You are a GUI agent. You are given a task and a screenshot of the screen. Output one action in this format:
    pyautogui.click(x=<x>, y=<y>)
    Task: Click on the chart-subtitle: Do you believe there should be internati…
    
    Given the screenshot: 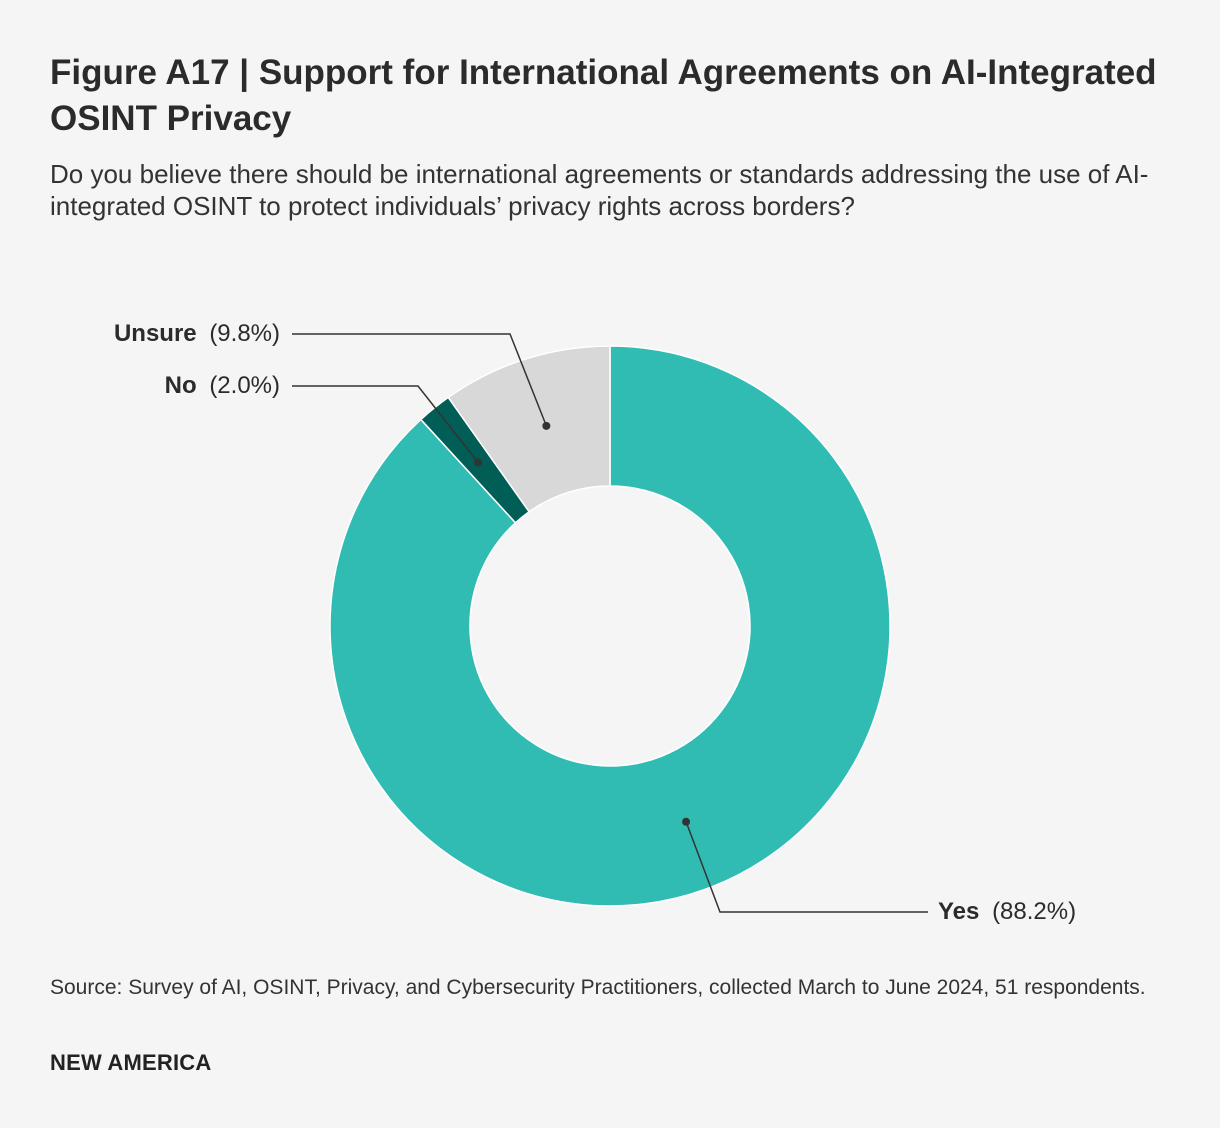 What is the action you would take?
    pyautogui.click(x=599, y=190)
    